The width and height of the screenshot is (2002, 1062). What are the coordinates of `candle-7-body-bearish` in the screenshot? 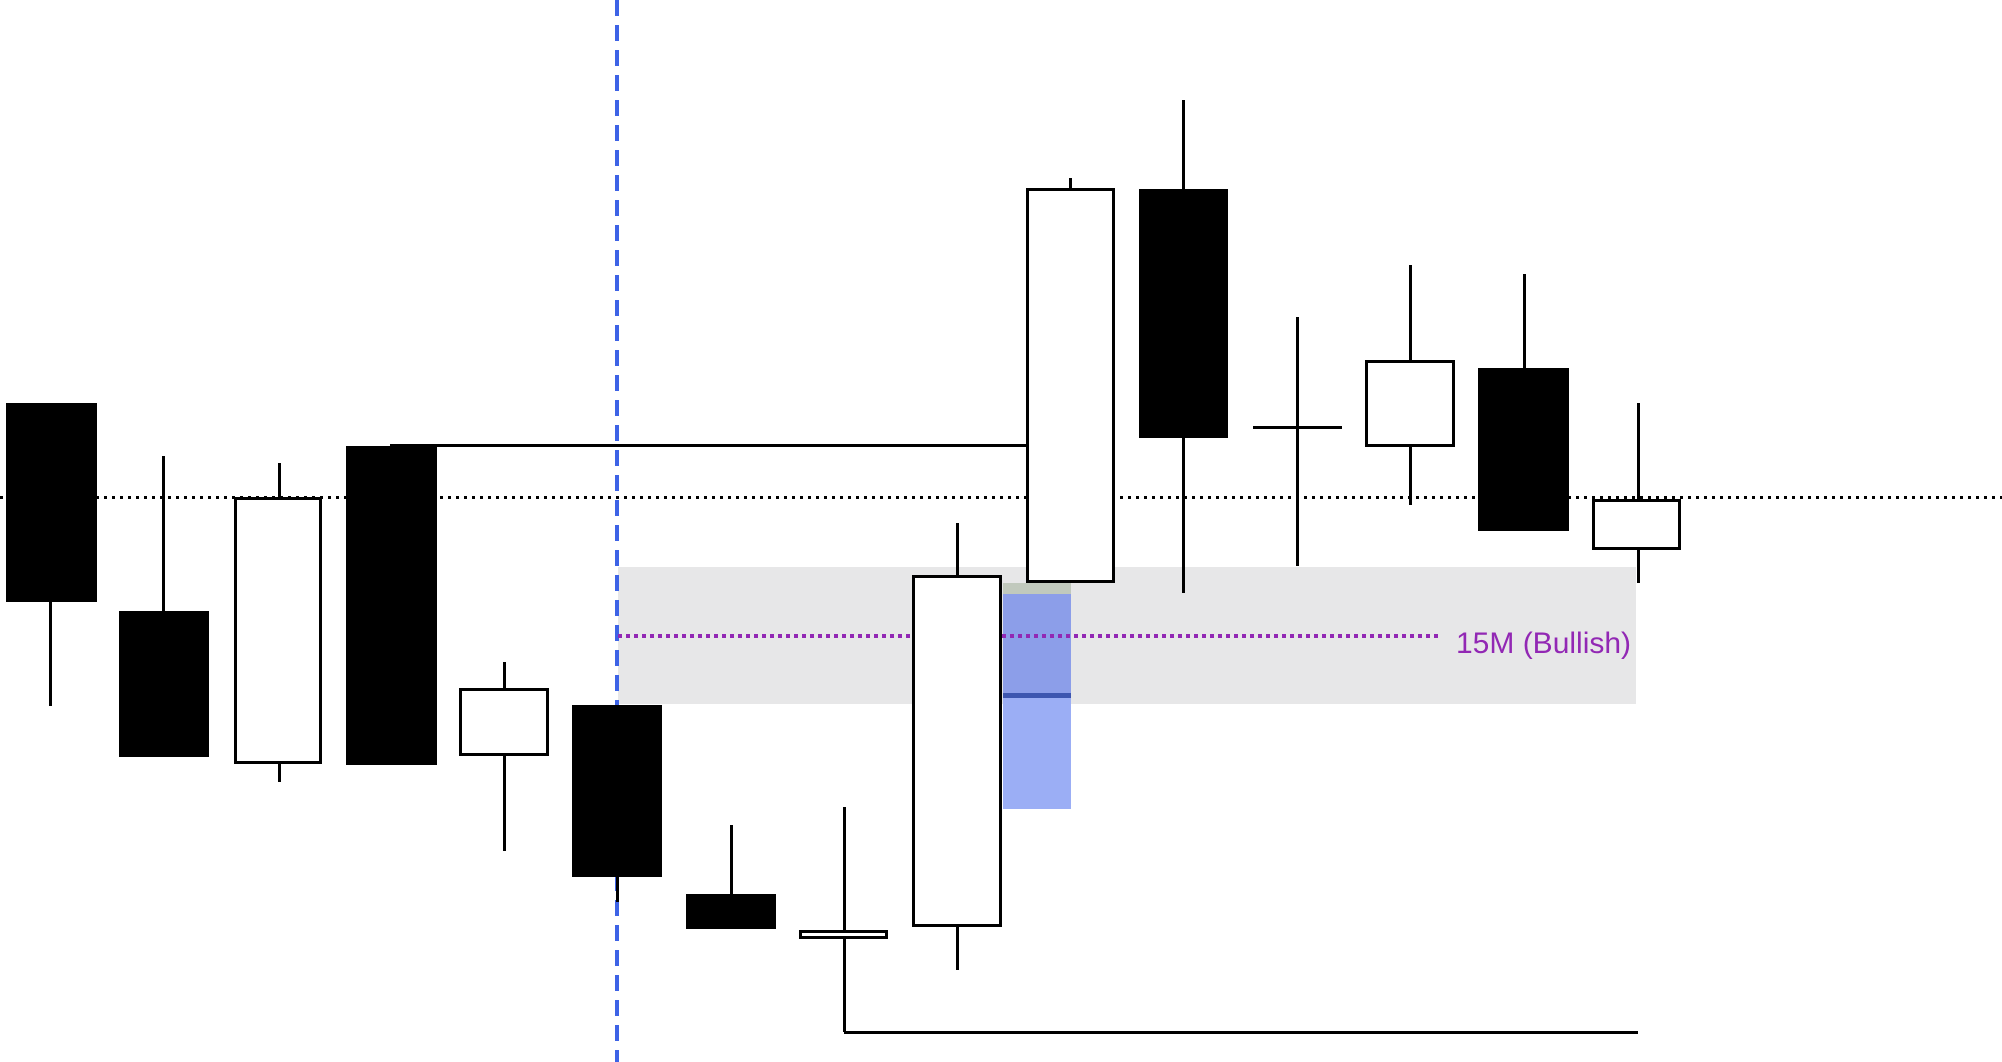 It's located at (731, 911).